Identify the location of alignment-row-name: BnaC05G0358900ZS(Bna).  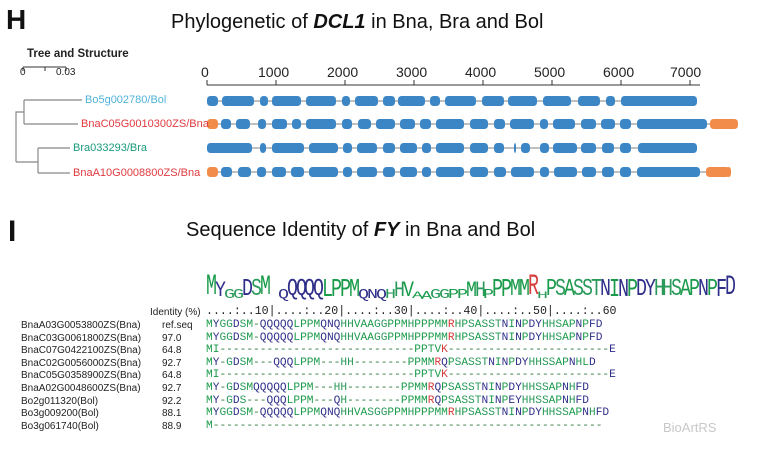
(81, 376).